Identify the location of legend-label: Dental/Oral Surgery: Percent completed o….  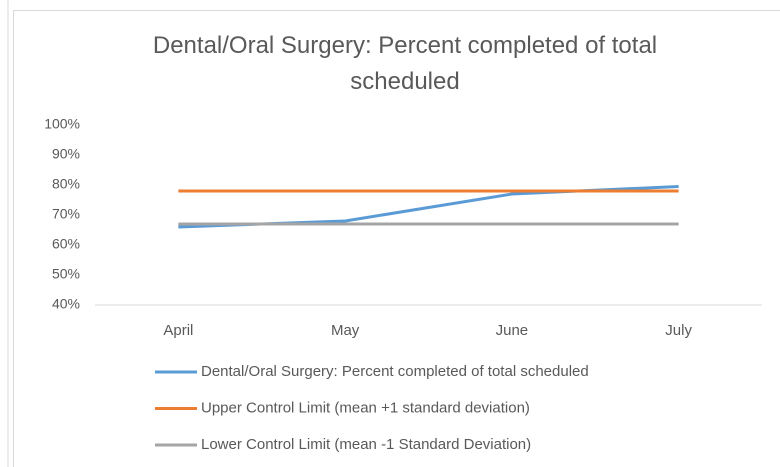
(395, 371).